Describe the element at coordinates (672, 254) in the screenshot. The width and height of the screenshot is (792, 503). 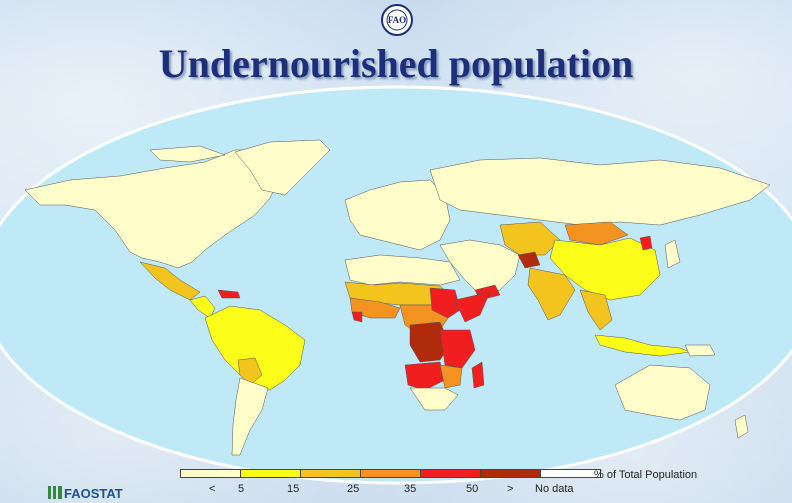
I see `region-japan` at that location.